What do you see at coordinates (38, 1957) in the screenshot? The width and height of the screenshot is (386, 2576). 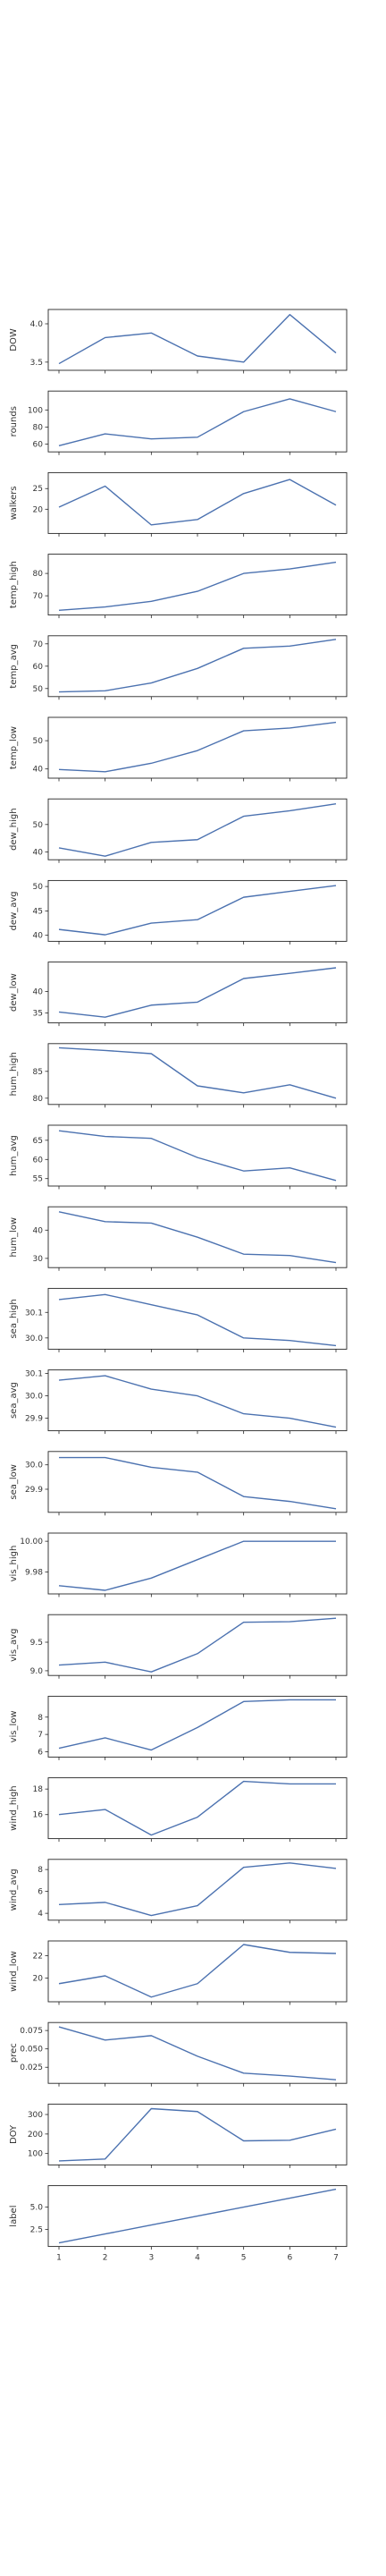 I see `ytick-label-wind_low-1: 22` at bounding box center [38, 1957].